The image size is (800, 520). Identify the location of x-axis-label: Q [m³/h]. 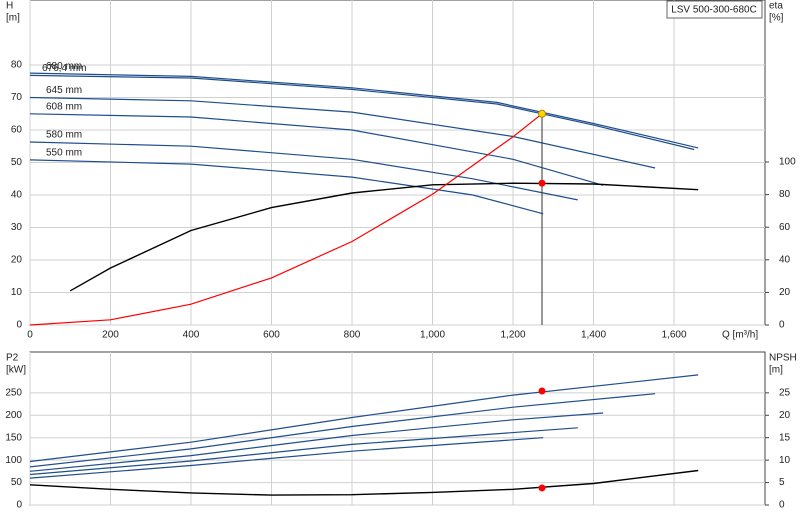
(740, 335).